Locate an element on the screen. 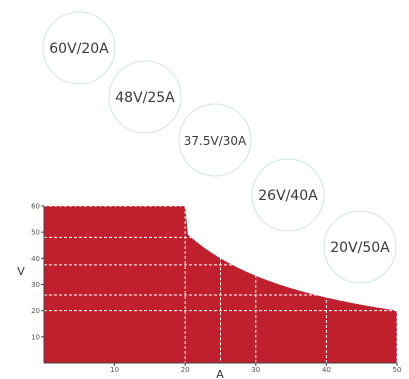 The height and width of the screenshot is (379, 409). bubble-label: 26V/40A is located at coordinates (288, 196).